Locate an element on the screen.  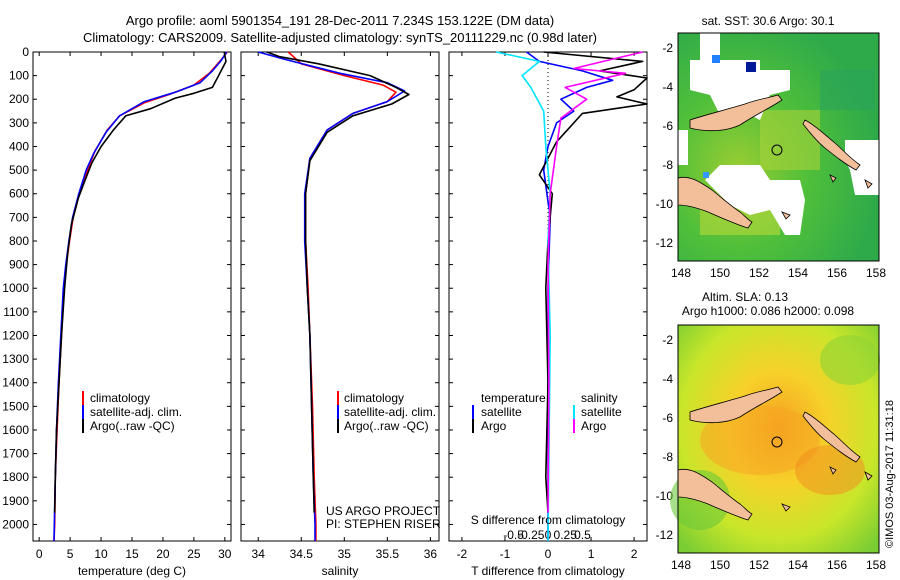
sst-map-lat-tick-label: -10 is located at coordinates (665, 204).